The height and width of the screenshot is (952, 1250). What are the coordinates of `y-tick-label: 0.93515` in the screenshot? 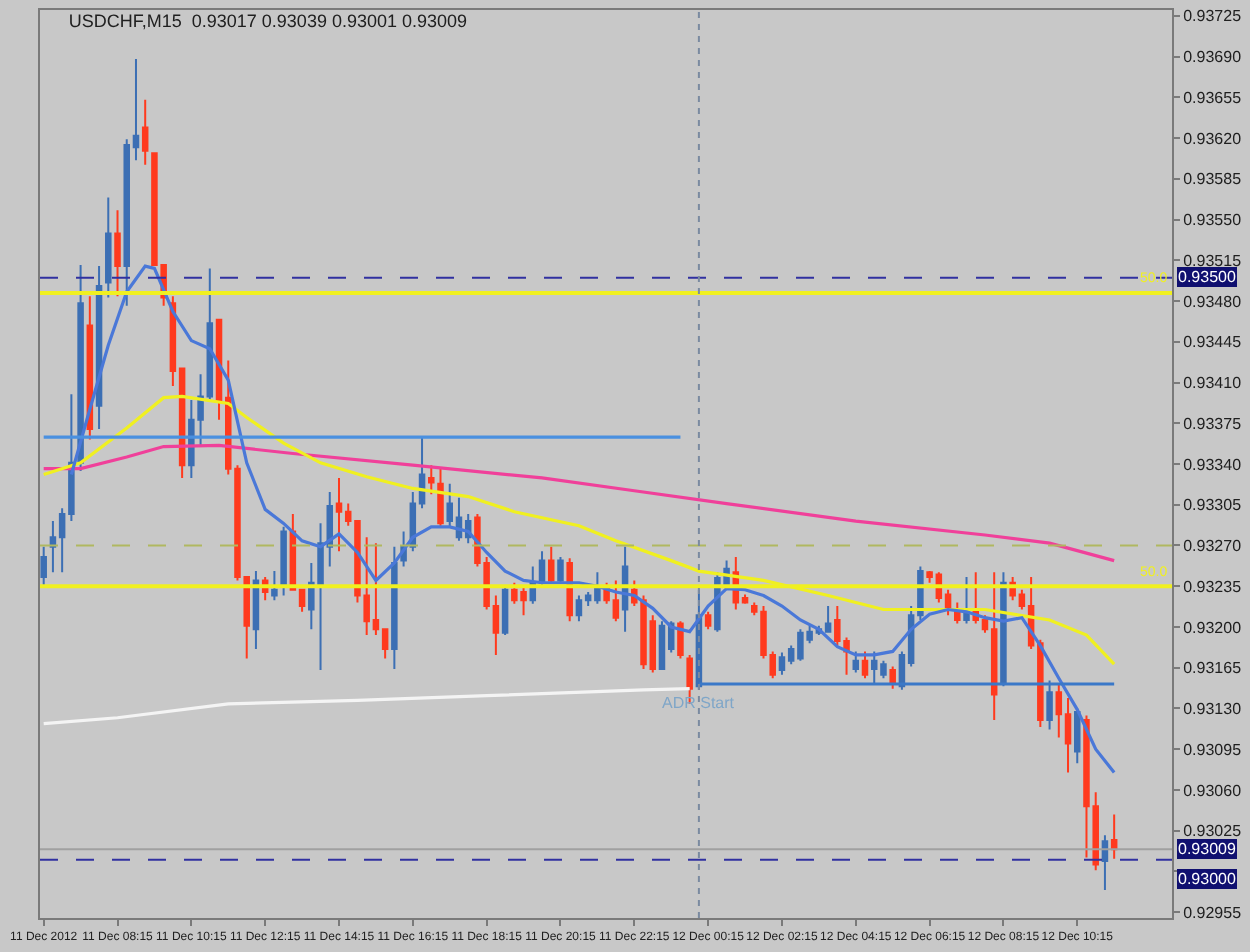 It's located at (1213, 260).